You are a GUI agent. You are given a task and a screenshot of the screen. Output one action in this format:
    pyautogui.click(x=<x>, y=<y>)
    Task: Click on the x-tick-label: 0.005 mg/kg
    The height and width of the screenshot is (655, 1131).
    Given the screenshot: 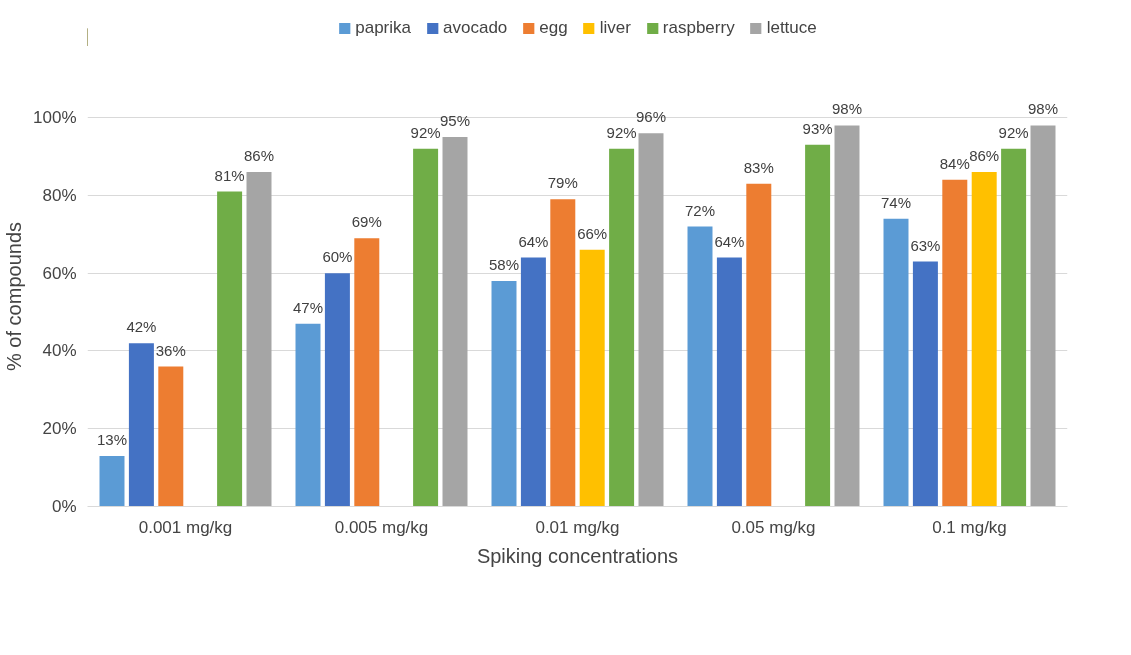 What is the action you would take?
    pyautogui.click(x=381, y=527)
    